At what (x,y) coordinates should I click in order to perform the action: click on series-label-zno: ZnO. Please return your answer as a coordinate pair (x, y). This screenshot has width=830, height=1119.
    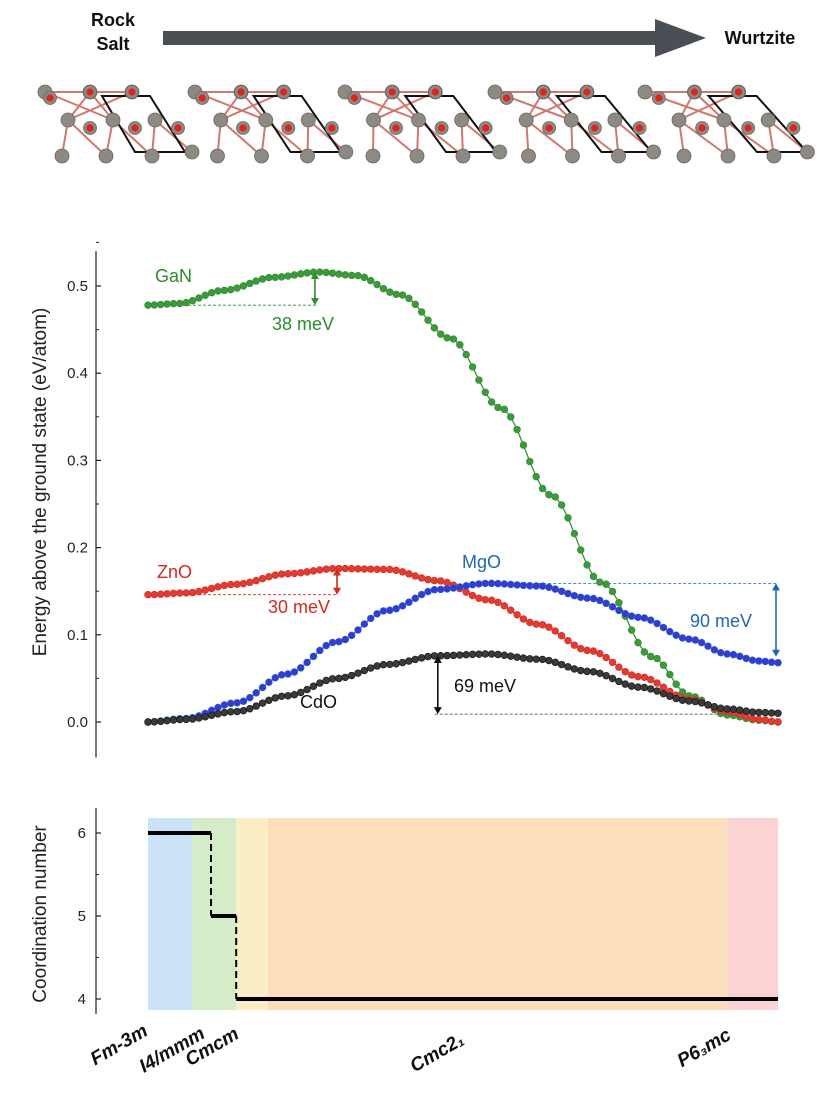
    Looking at the image, I should click on (174, 572).